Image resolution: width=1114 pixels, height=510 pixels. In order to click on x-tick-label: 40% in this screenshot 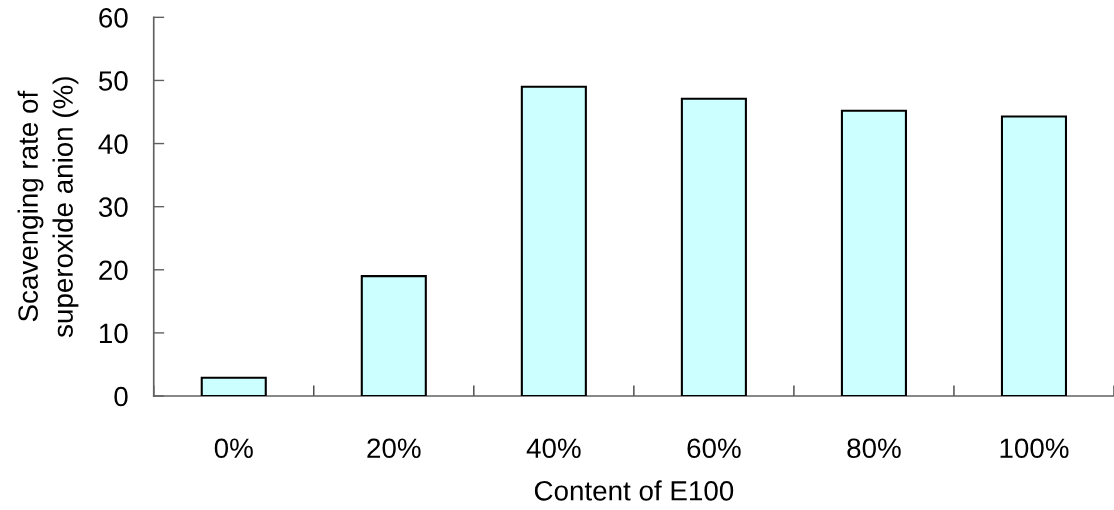, I will do `click(553, 448)`.